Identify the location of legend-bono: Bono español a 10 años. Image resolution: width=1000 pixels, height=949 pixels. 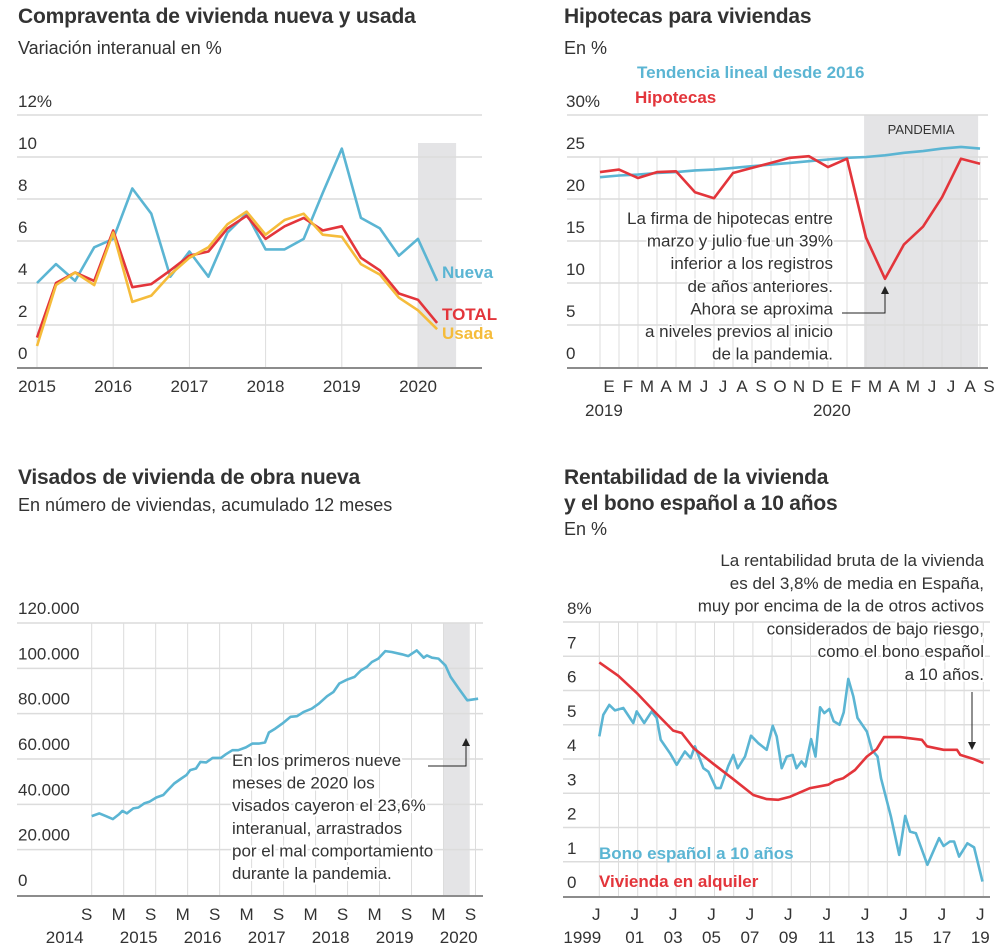
(696, 853).